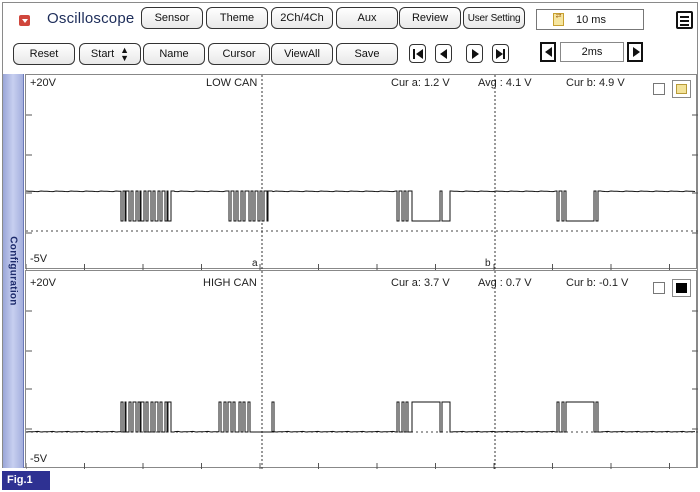  I want to click on configuration-label: Configuration, so click(13, 271).